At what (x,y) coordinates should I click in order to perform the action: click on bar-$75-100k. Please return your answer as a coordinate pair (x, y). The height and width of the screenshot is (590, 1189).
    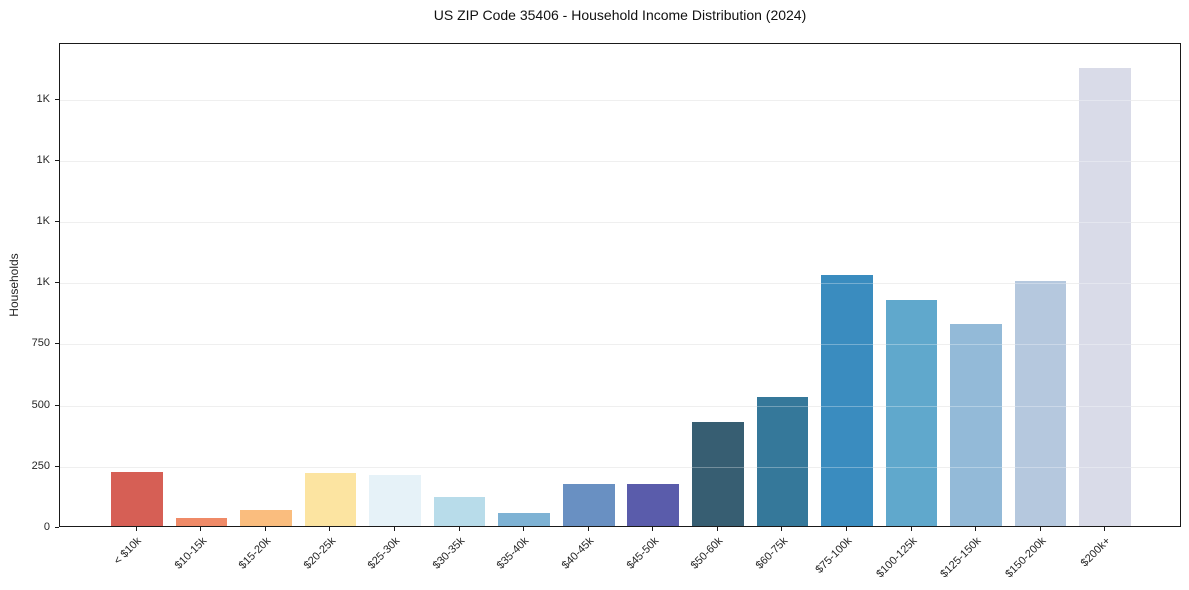
    Looking at the image, I should click on (847, 400).